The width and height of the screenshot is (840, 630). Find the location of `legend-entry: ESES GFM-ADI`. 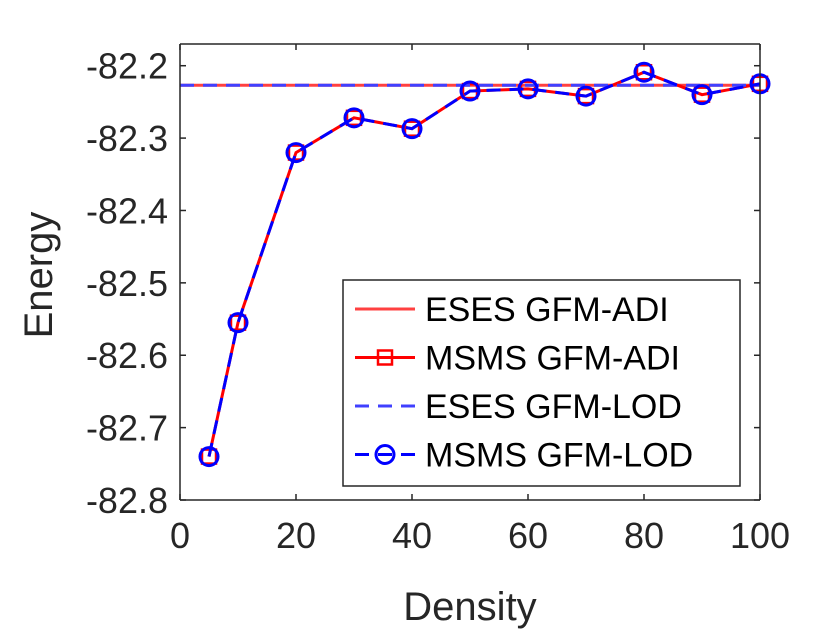

legend-entry: ESES GFM-ADI is located at coordinates (512, 310).